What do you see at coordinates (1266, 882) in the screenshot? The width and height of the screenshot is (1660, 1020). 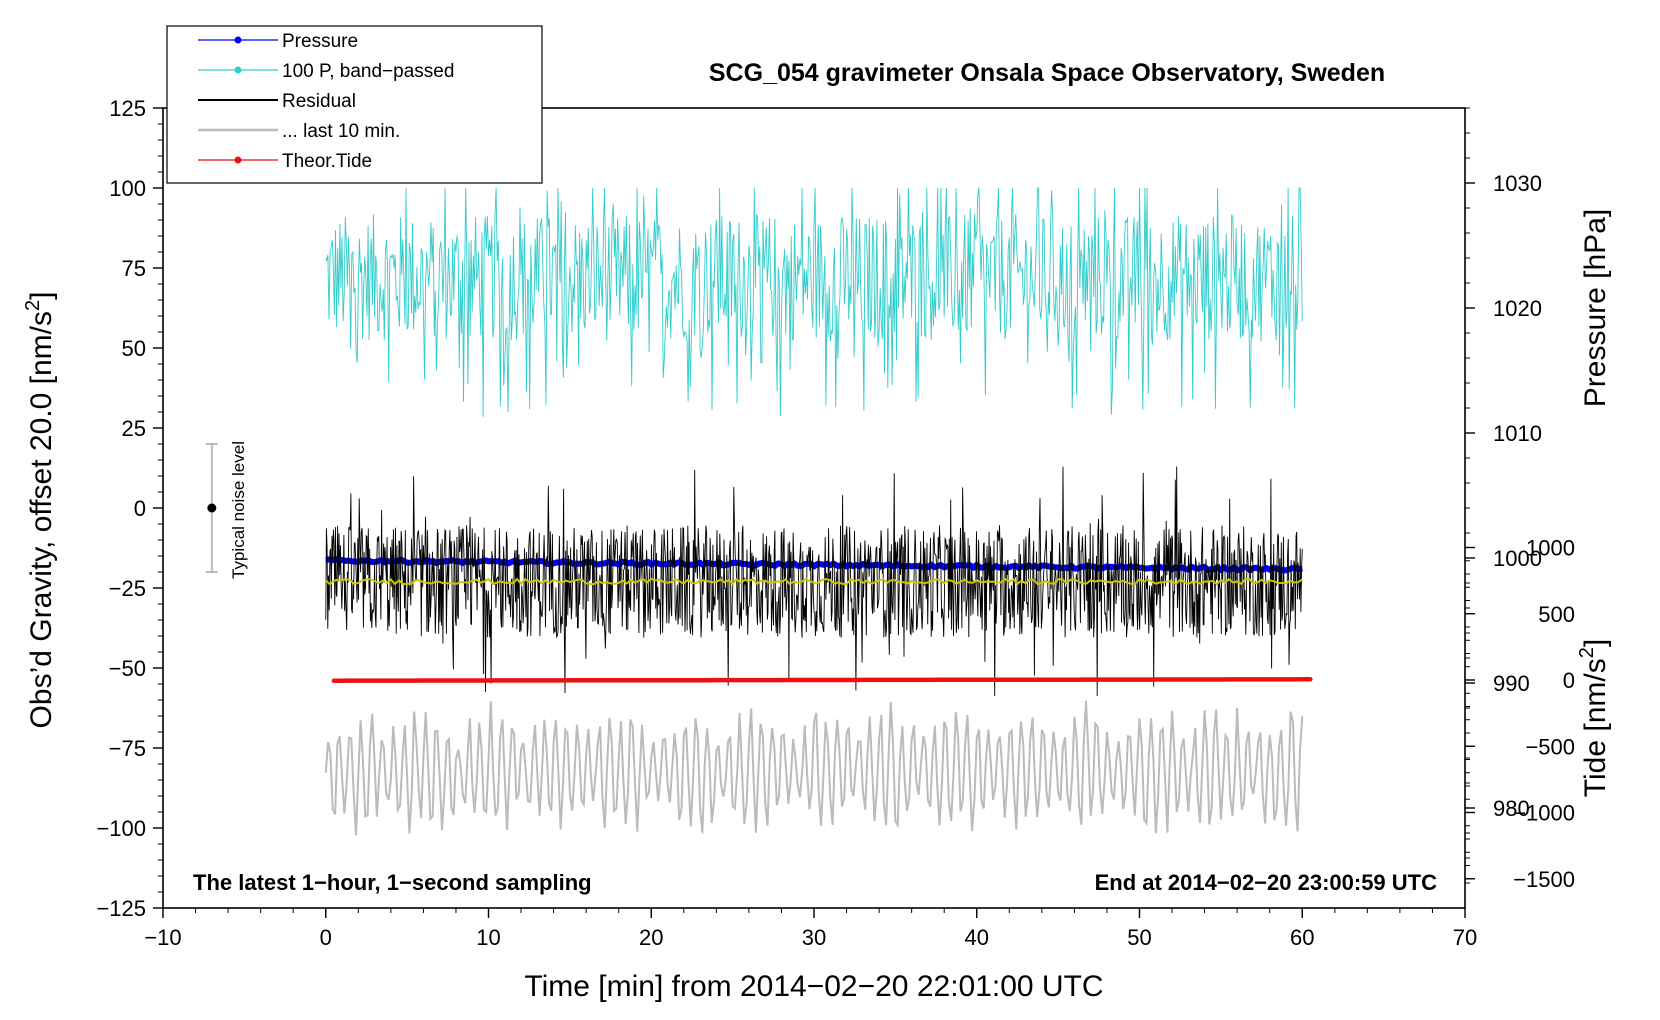 I see `end-time-note: End at 2014−02−20 23:00:59 UTC` at bounding box center [1266, 882].